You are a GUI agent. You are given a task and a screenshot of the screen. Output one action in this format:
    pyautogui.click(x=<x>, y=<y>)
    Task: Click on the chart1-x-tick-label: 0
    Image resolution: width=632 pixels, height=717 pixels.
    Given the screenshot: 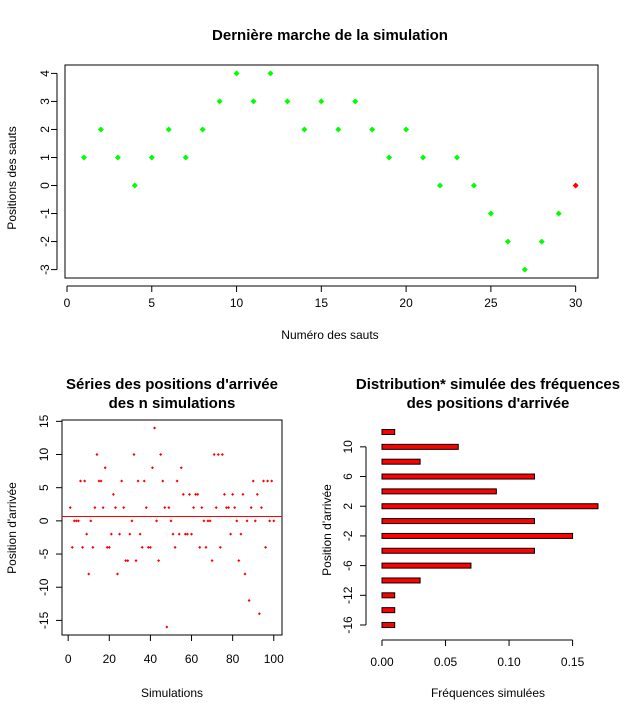 What is the action you would take?
    pyautogui.click(x=67, y=303)
    